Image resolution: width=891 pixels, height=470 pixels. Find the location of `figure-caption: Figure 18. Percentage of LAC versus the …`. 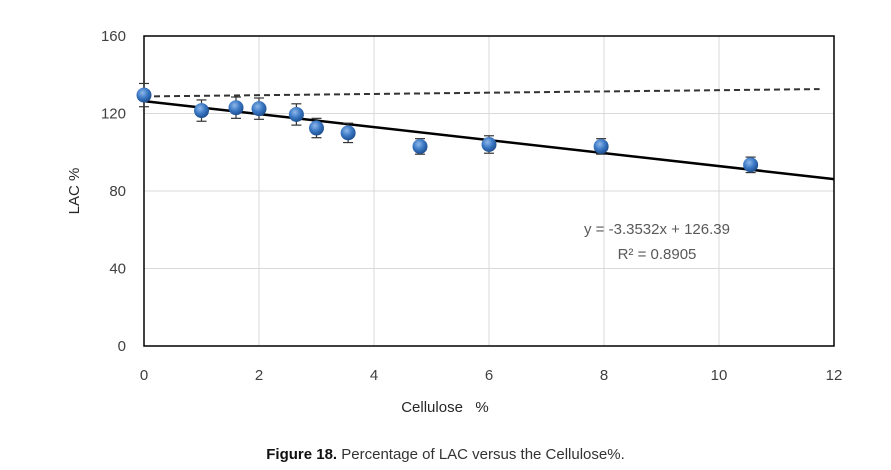

figure-caption: Figure 18. Percentage of LAC versus the … is located at coordinates (445, 454).